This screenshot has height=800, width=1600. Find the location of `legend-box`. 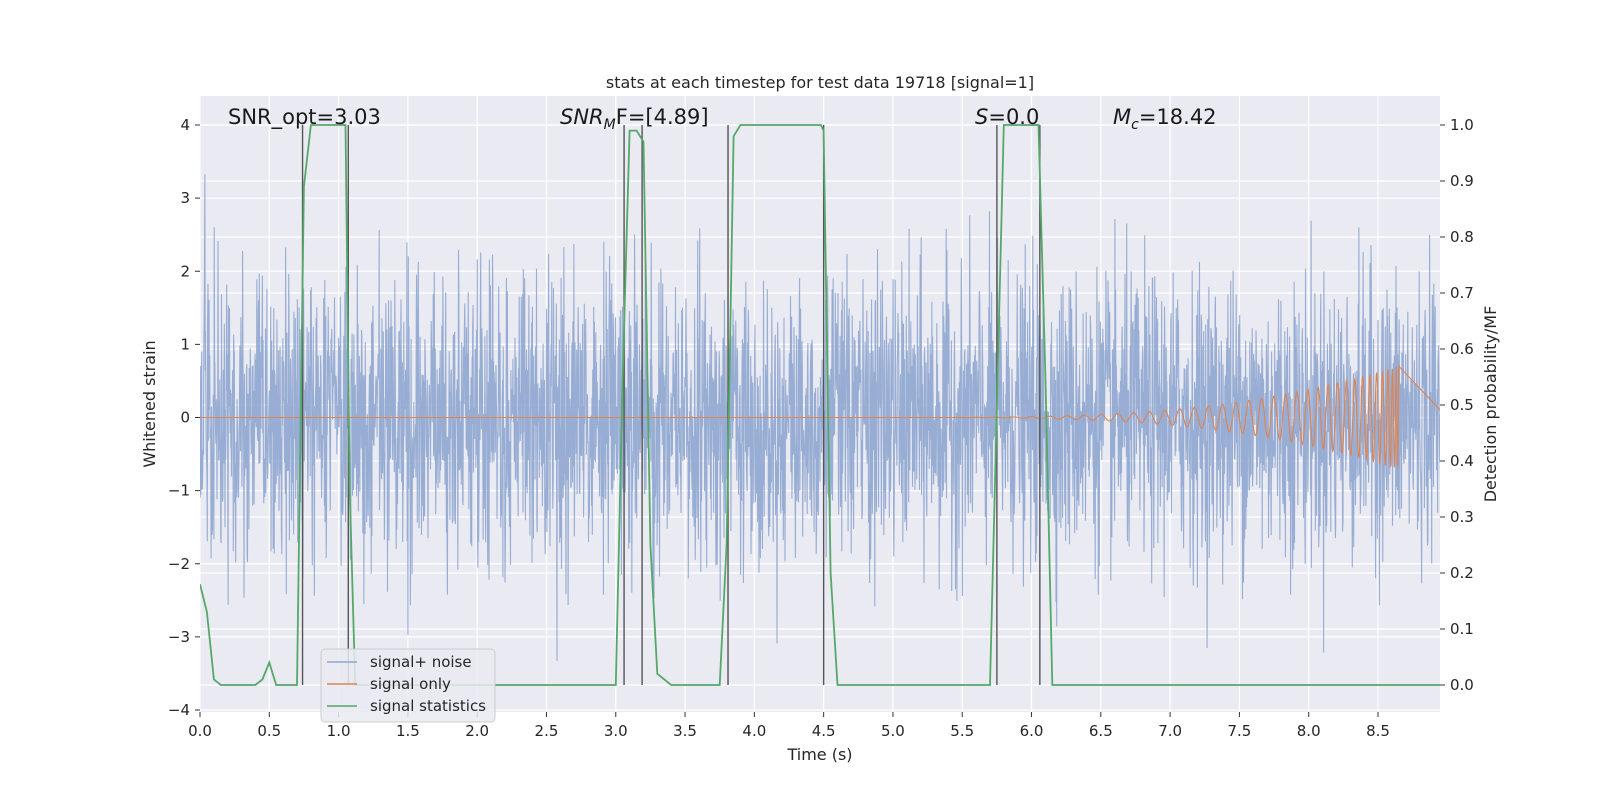

legend-box is located at coordinates (408, 685).